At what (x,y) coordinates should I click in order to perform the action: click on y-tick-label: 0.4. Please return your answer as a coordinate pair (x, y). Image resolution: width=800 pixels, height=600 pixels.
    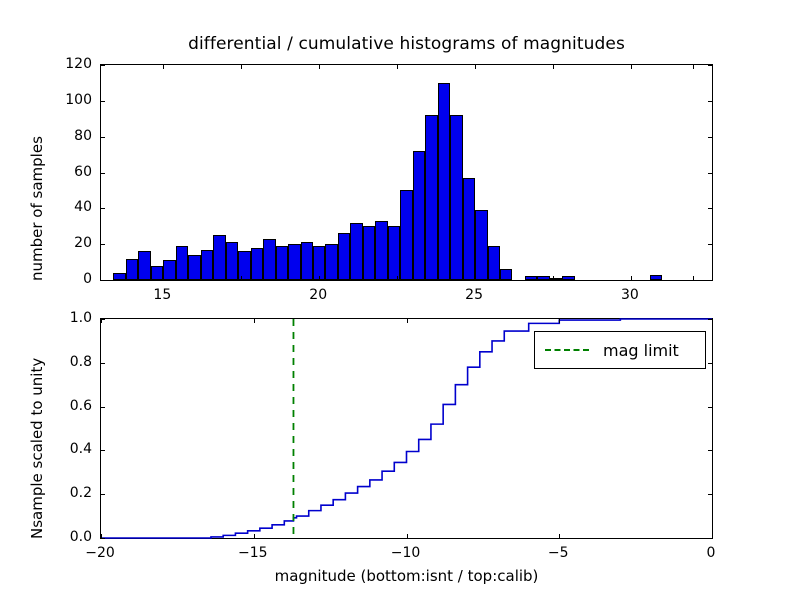
    Looking at the image, I should click on (80, 449).